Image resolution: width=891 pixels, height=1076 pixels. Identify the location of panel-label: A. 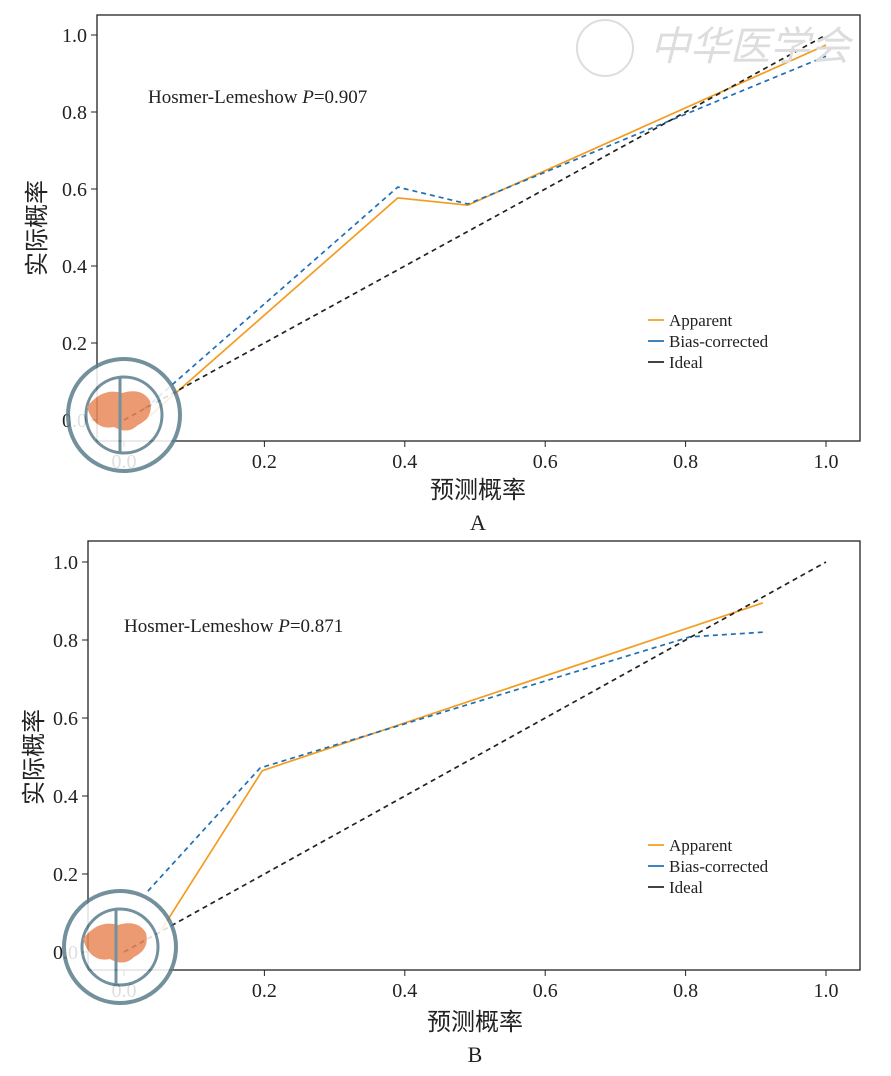
(478, 522).